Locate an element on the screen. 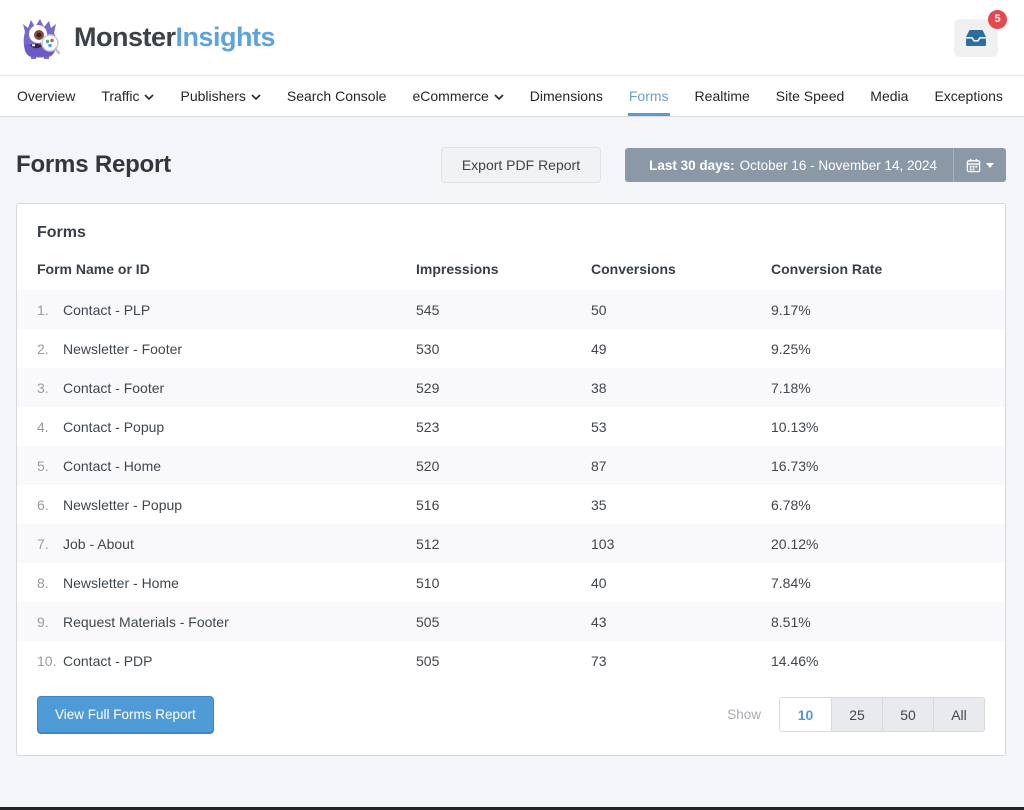 The width and height of the screenshot is (1024, 810). tab-exceptions: Exceptions is located at coordinates (968, 96).